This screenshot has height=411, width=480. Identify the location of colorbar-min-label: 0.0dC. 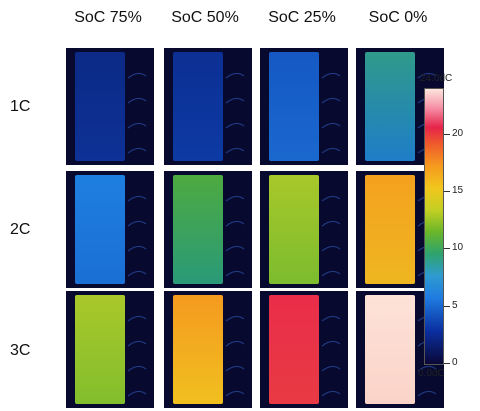
(431, 373).